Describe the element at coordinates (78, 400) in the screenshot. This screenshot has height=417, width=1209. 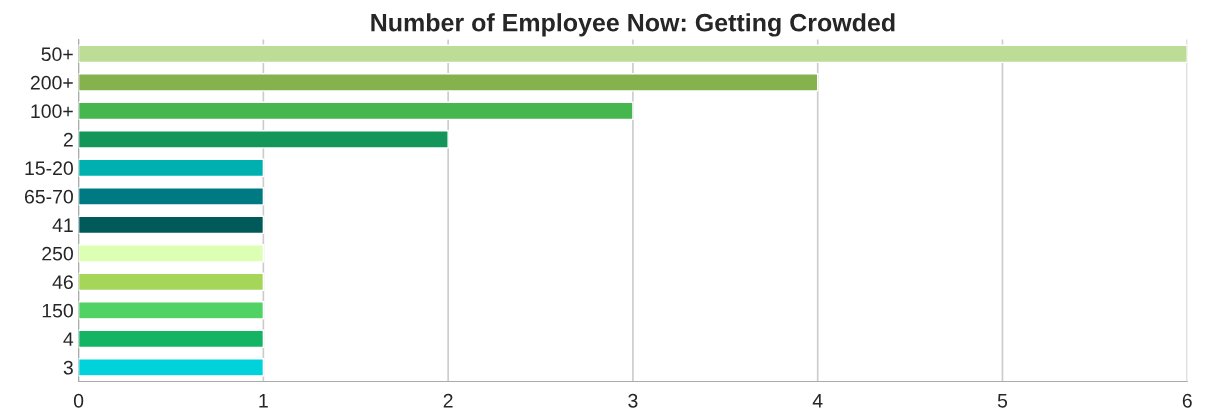
I see `x-tick-label: 0` at that location.